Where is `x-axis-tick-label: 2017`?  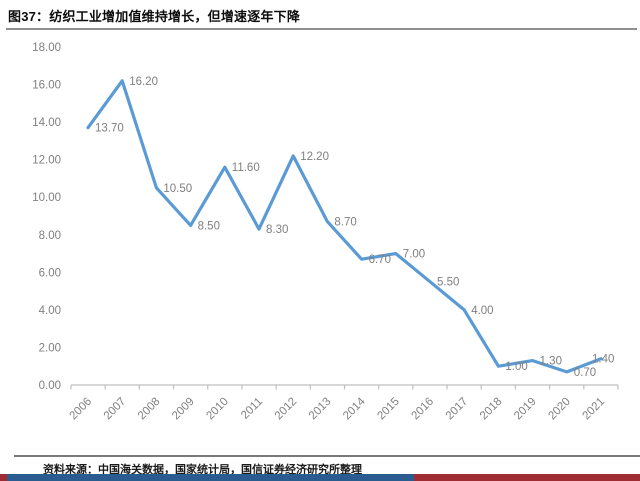
x-axis-tick-label: 2017 is located at coordinates (457, 409).